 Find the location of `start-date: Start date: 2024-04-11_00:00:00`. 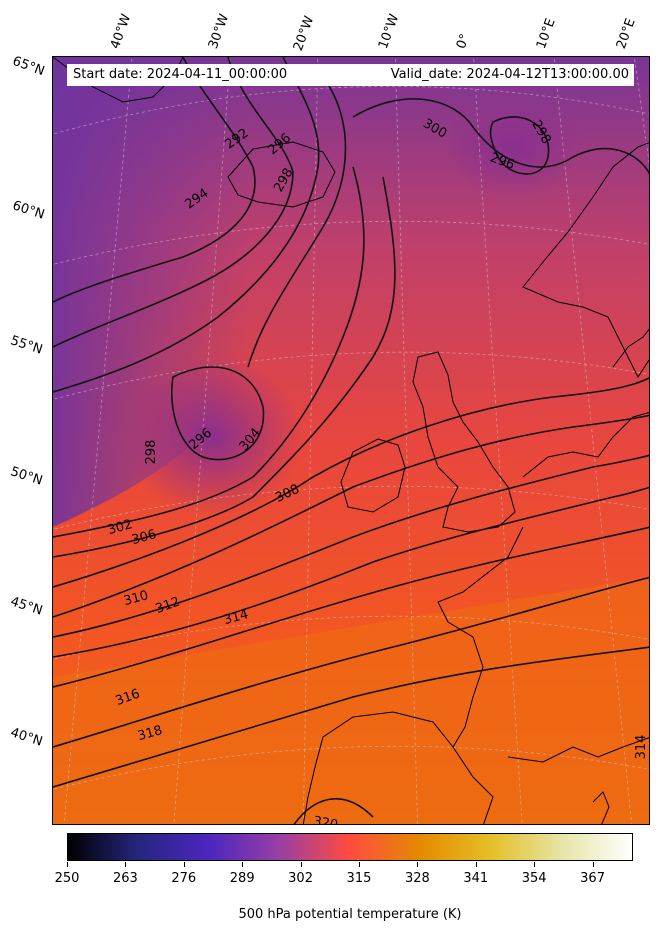

start-date: Start date: 2024-04-11_00:00:00 is located at coordinates (180, 74).